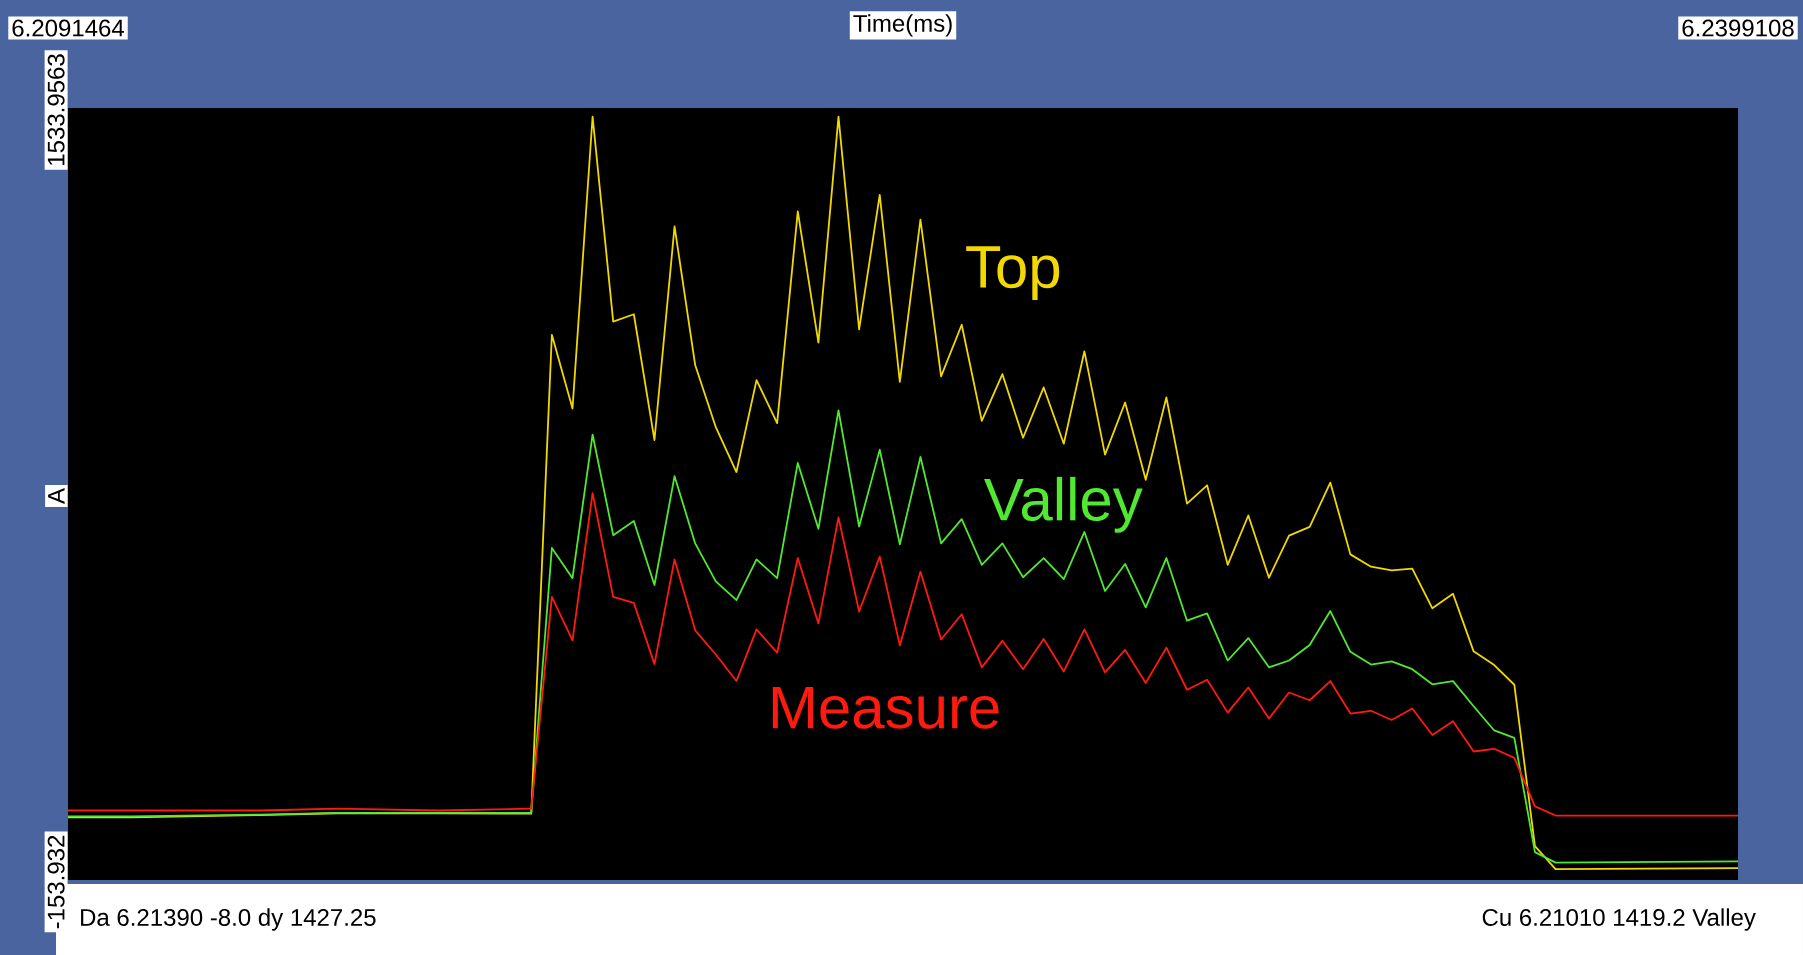  I want to click on x-tick-label: 6.2399108, so click(1738, 28).